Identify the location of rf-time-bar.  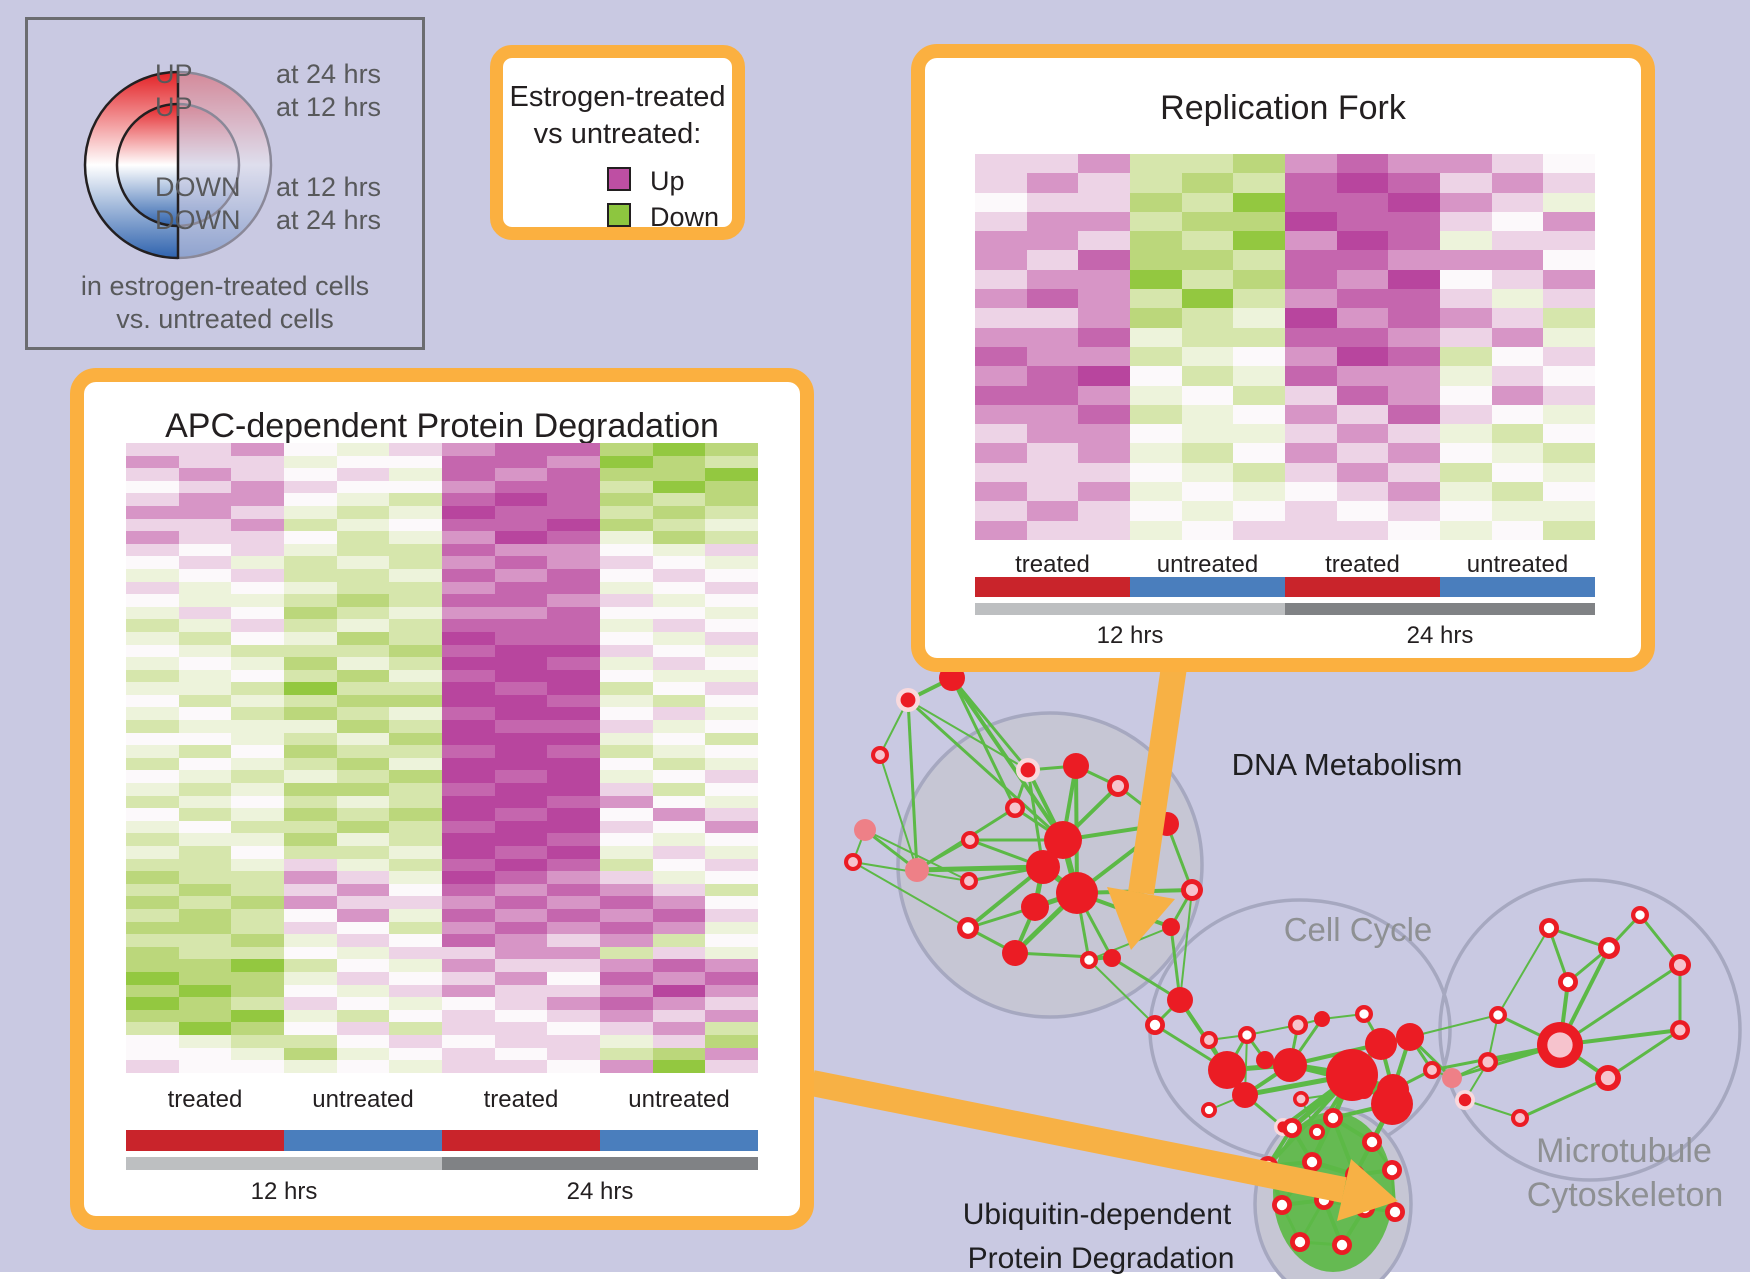
(1285, 609).